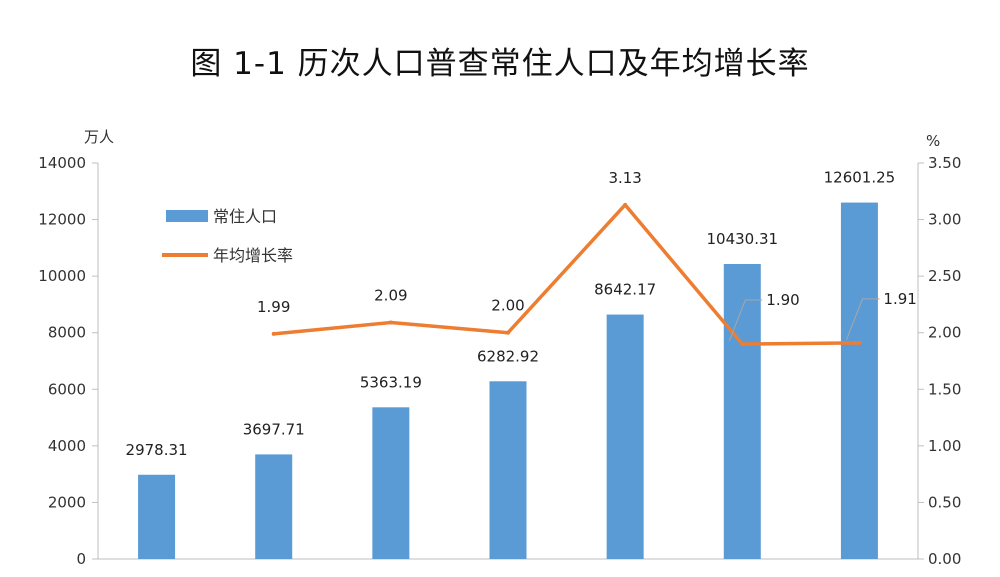  Describe the element at coordinates (227, 236) in the screenshot. I see `legend: 常住人口 年均增长率` at that location.